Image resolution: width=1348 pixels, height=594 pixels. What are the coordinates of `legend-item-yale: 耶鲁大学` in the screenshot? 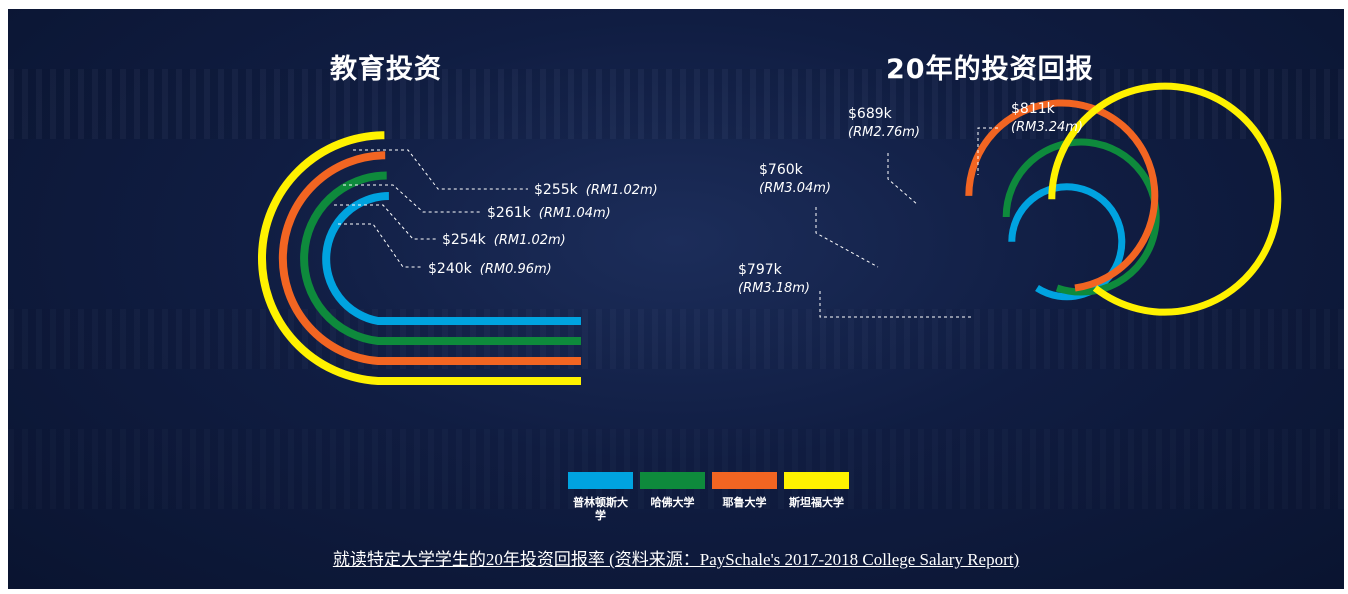 It's located at (744, 497).